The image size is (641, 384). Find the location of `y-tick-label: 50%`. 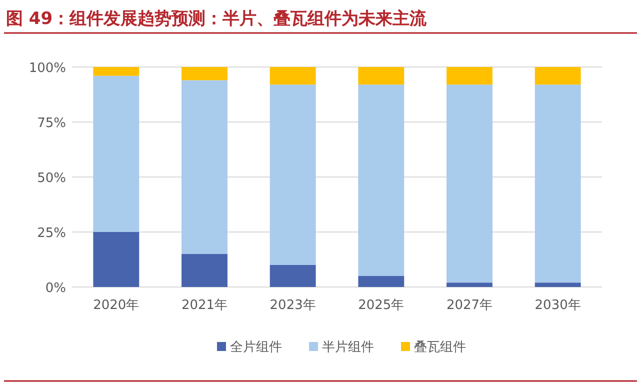

y-tick-label: 50% is located at coordinates (51, 178).